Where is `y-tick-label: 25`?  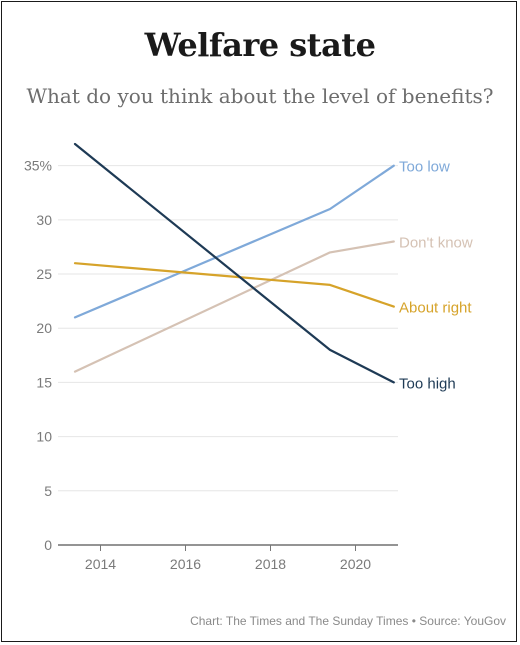 y-tick-label: 25 is located at coordinates (44, 274).